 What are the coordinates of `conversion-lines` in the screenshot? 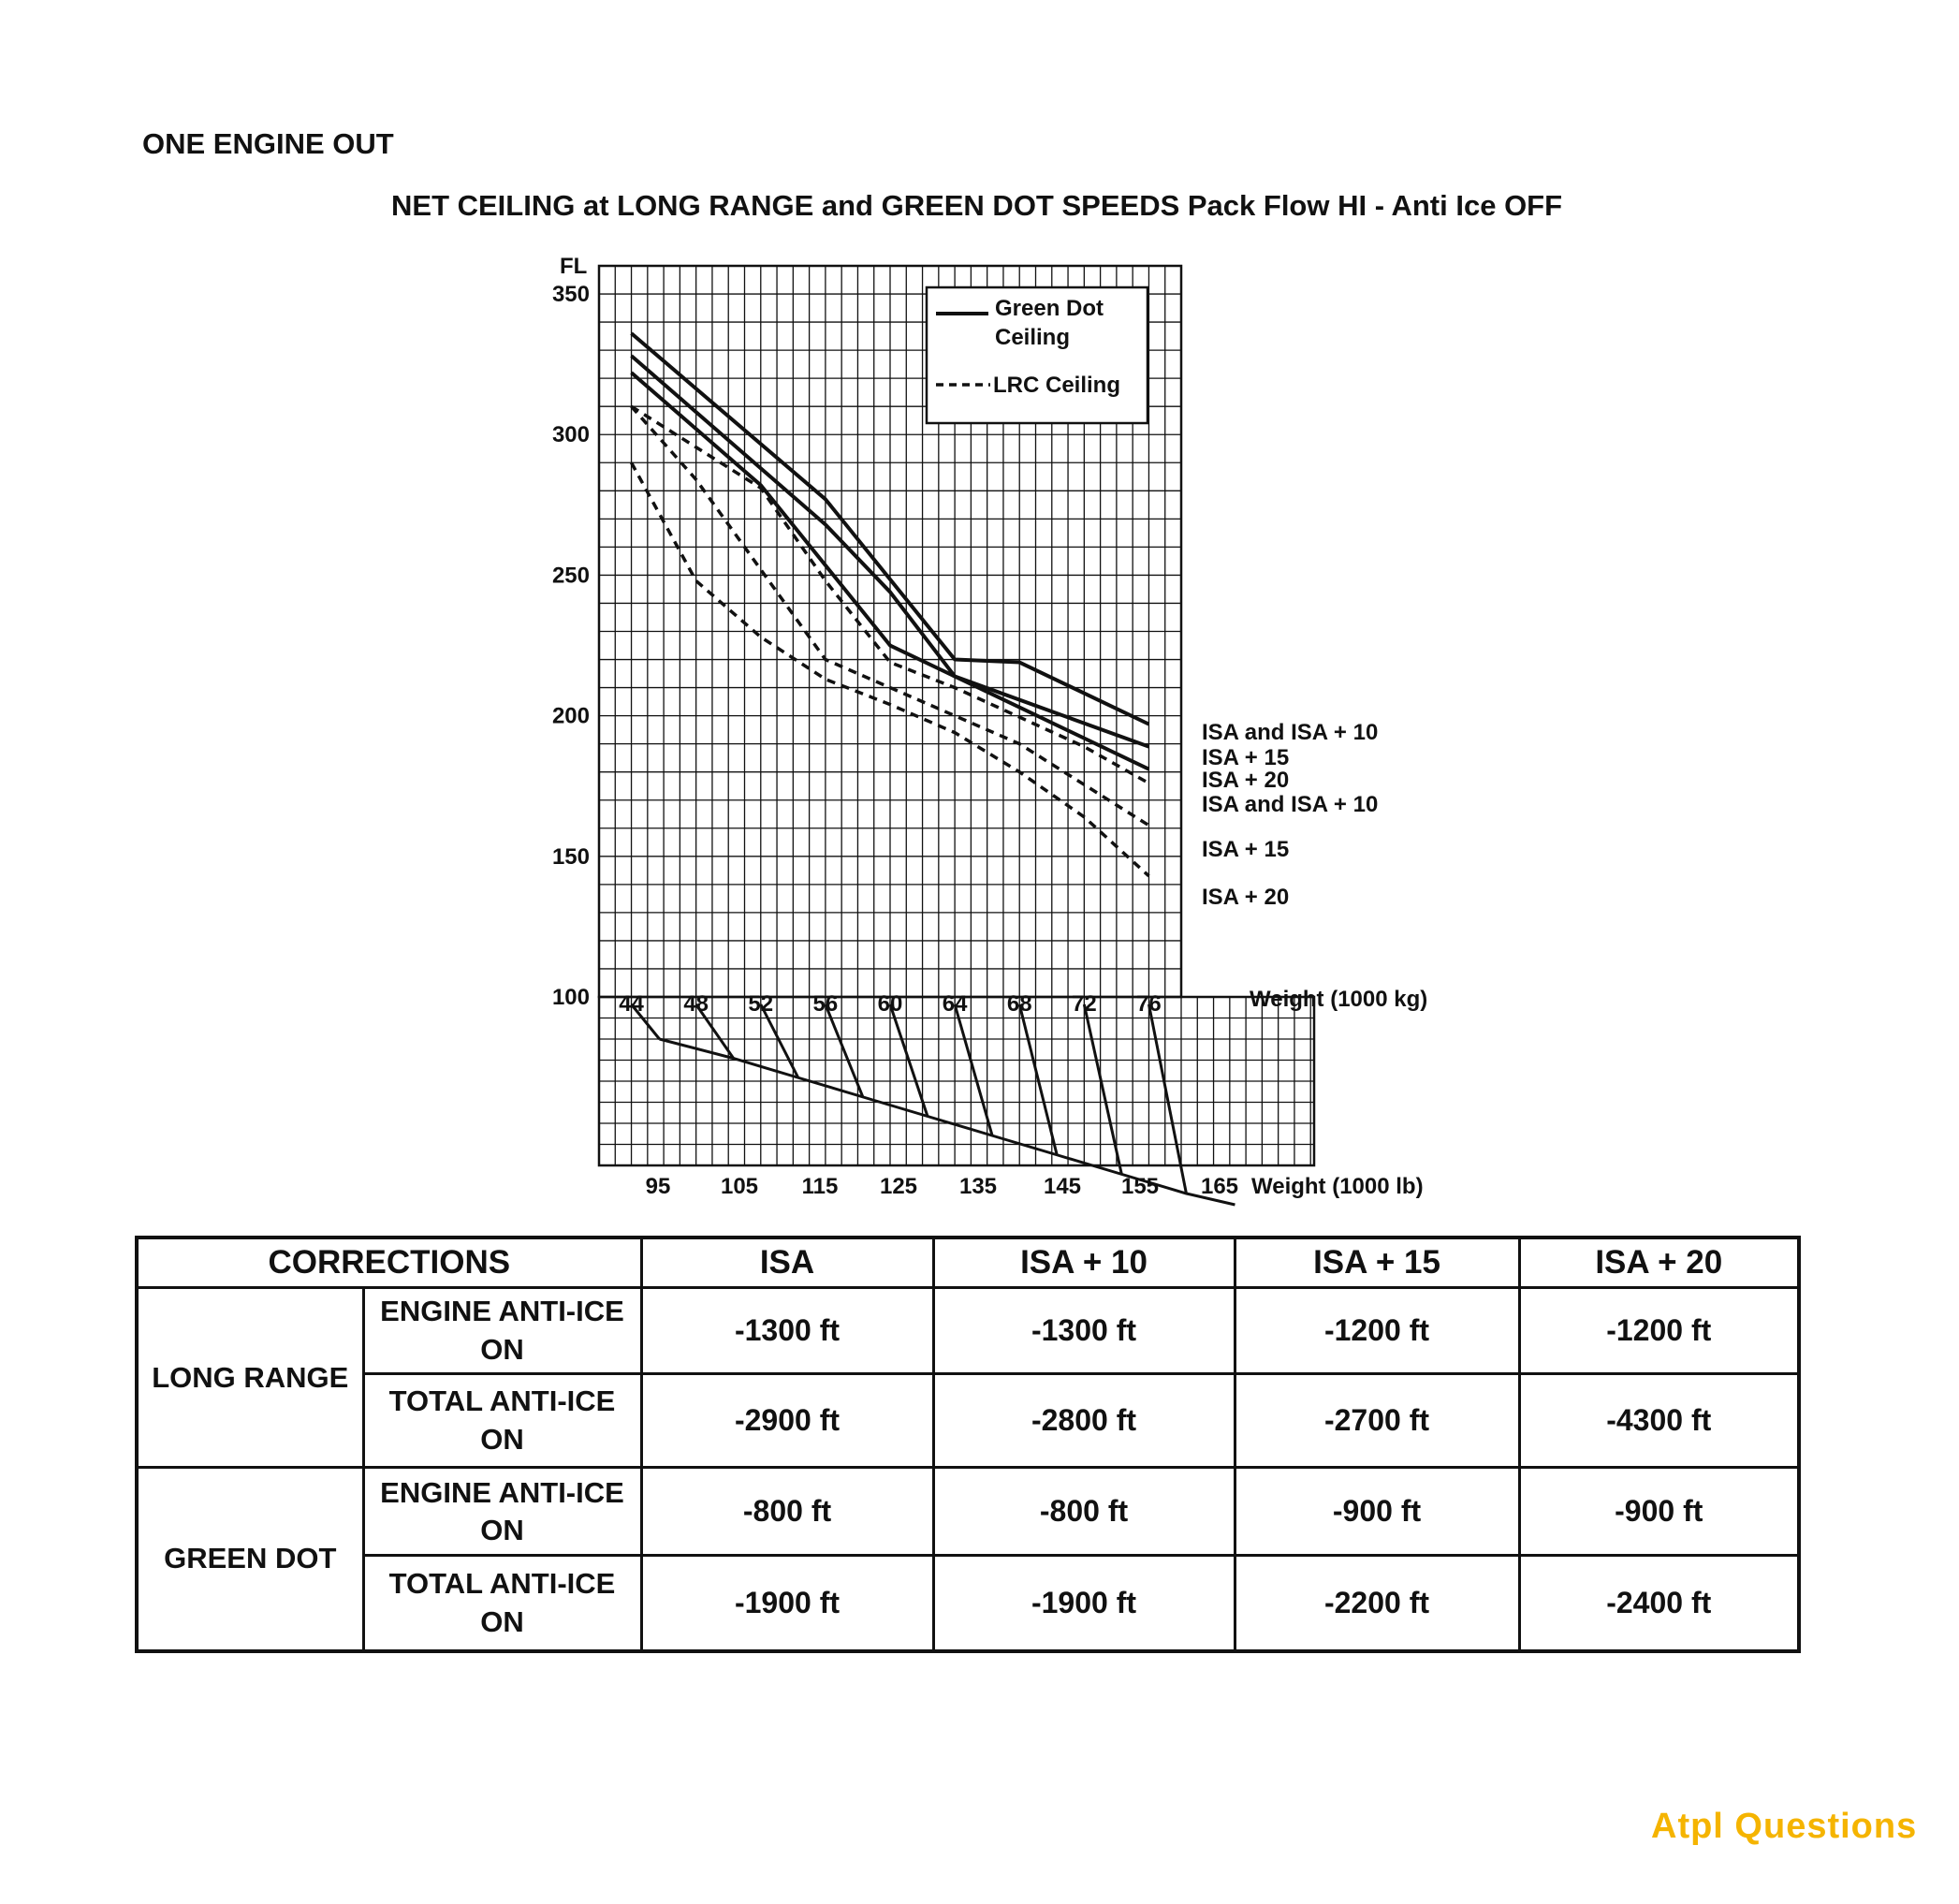 It's located at (932, 1105).